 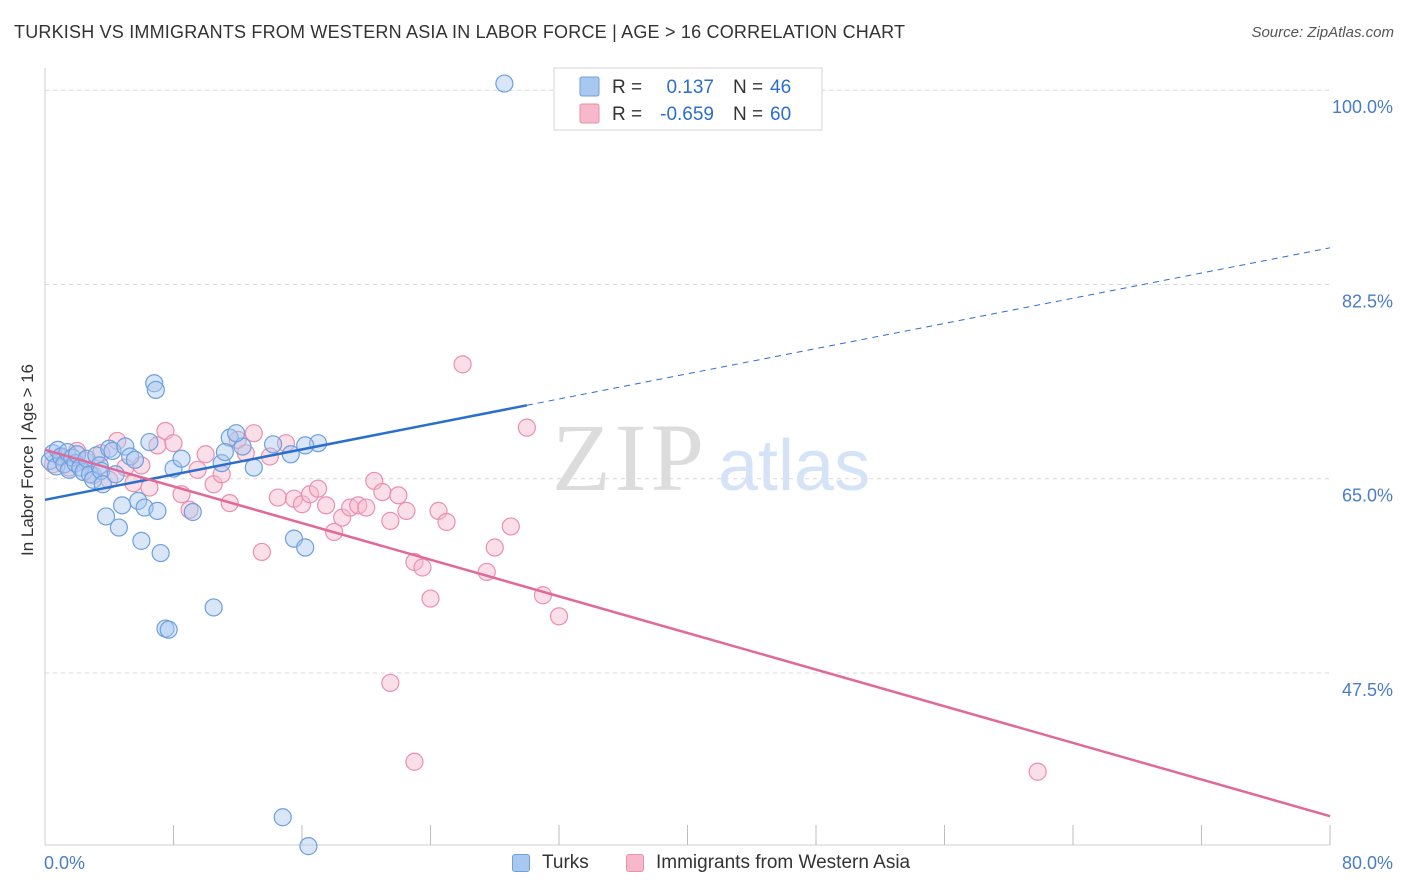 What do you see at coordinates (630, 457) in the screenshot?
I see `watermark-zip: ZIP` at bounding box center [630, 457].